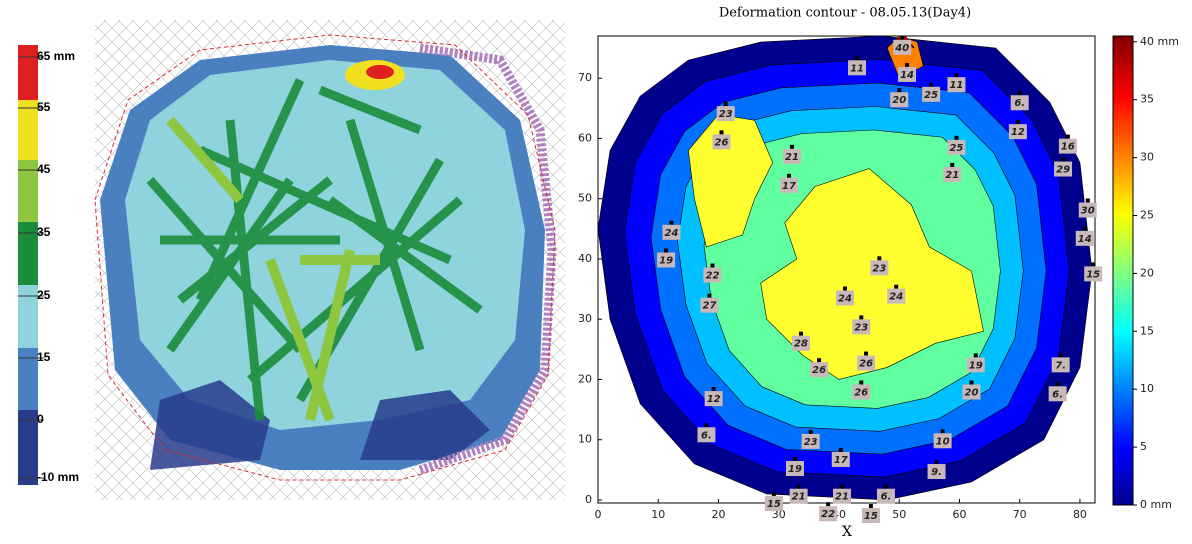 Image resolution: width=1192 pixels, height=544 pixels. I want to click on point-label: 19, so click(666, 261).